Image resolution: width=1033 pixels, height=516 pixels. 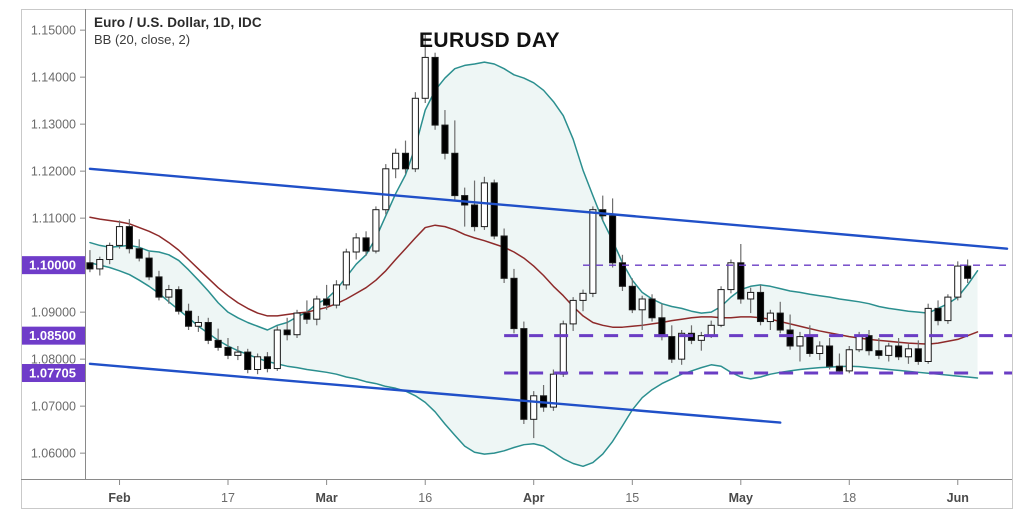 I want to click on price-axis-label: 1.09000, so click(x=53, y=313).